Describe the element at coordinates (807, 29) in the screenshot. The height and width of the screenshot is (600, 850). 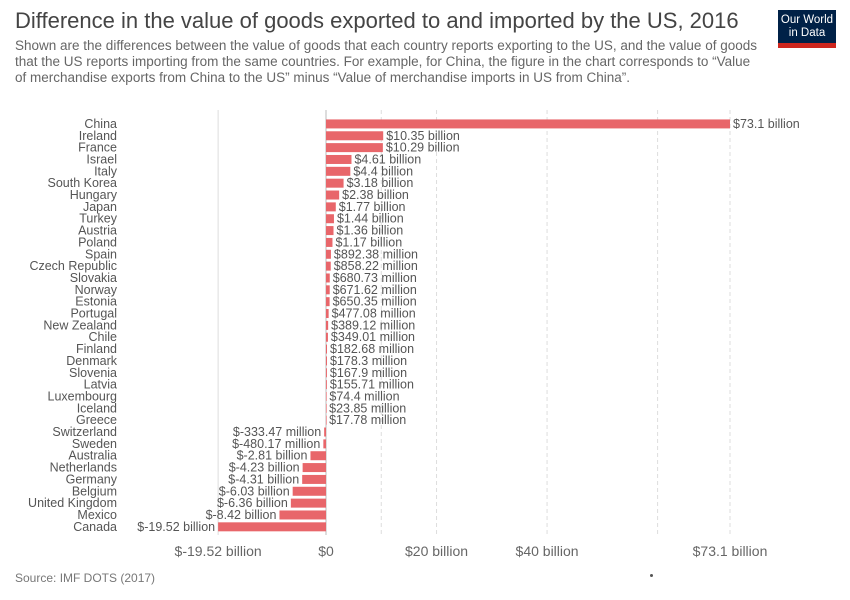
I see `owid-logo: Our World in Data` at that location.